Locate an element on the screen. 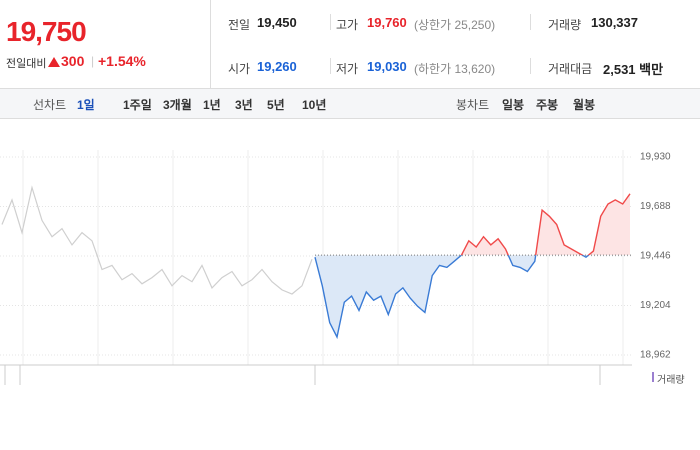 The width and height of the screenshot is (700, 450). stat-note: (상한가 25,250) is located at coordinates (455, 25).